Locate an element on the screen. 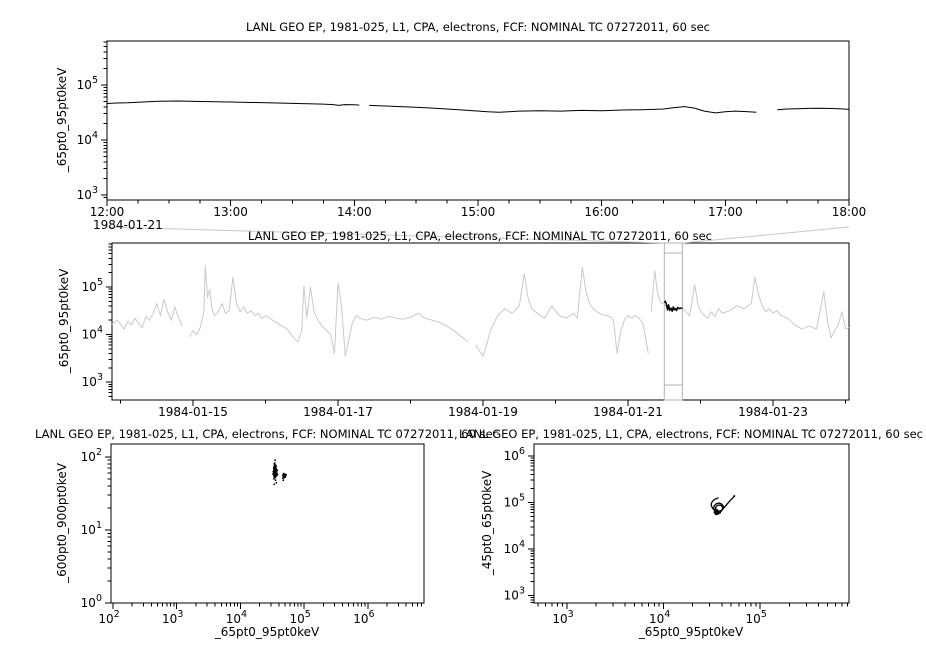 Image resolution: width=926 pixels, height=651 pixels. electron-flux-65-95keV is located at coordinates (478, 107).